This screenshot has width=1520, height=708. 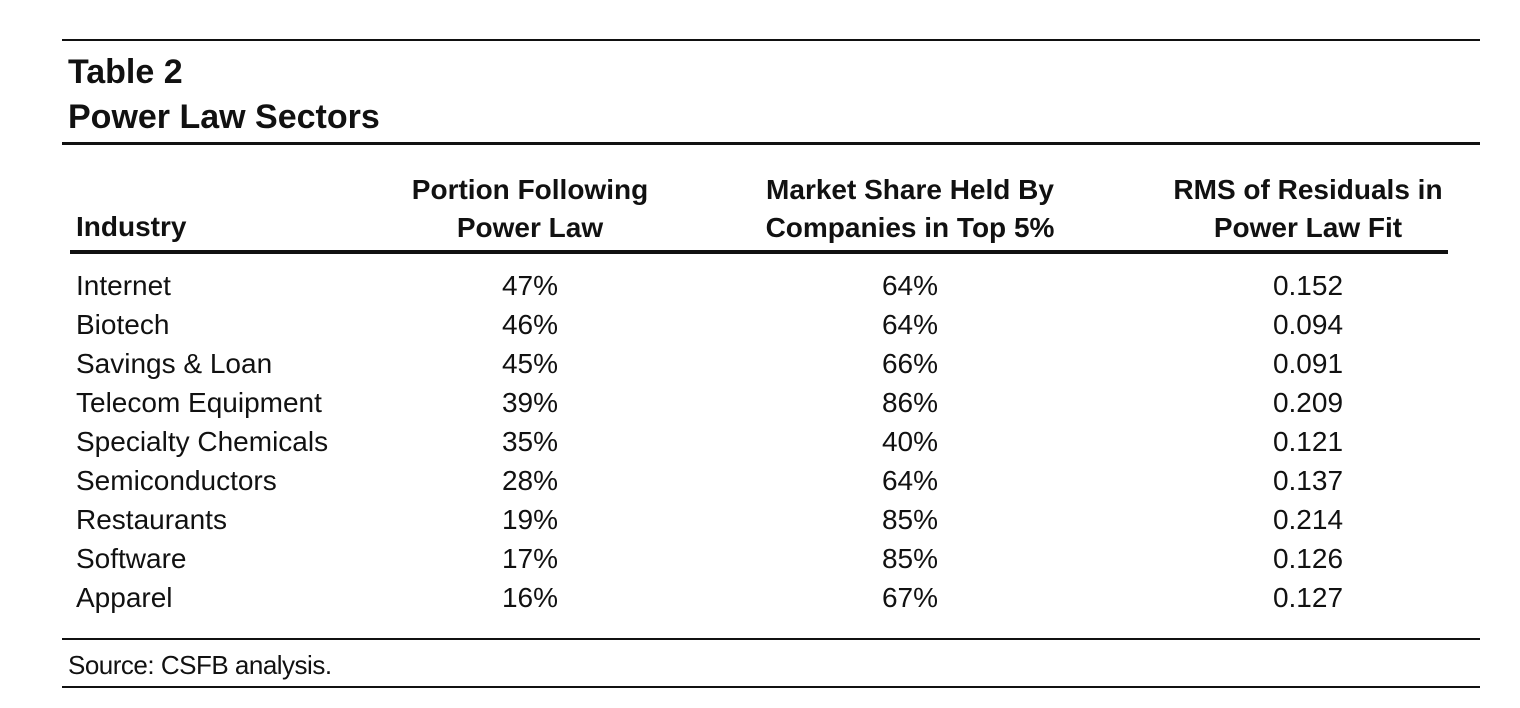 What do you see at coordinates (760, 363) in the screenshot?
I see `table-row: Savings & Loan 45% 66% 0.091` at bounding box center [760, 363].